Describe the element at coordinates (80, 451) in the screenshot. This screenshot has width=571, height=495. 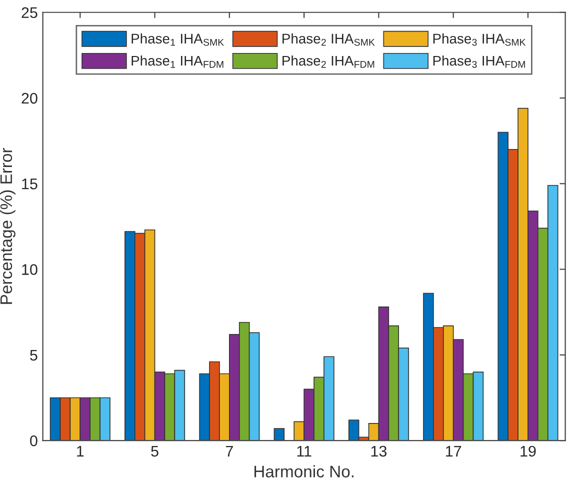
I see `x-tick-label: 1` at that location.